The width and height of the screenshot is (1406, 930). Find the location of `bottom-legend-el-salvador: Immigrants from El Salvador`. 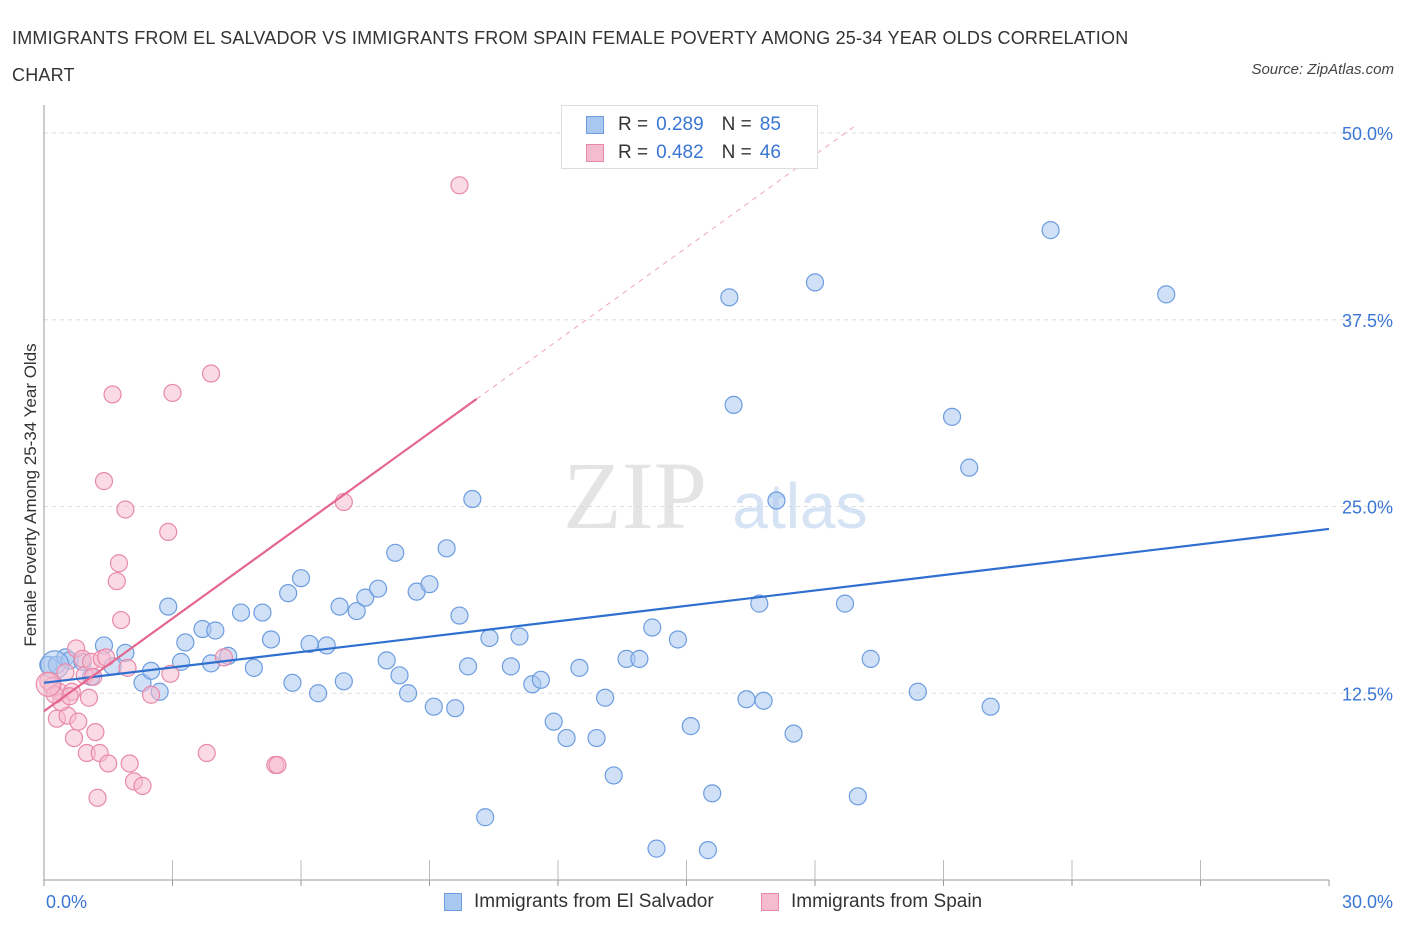

bottom-legend-el-salvador: Immigrants from El Salvador is located at coordinates (579, 902).